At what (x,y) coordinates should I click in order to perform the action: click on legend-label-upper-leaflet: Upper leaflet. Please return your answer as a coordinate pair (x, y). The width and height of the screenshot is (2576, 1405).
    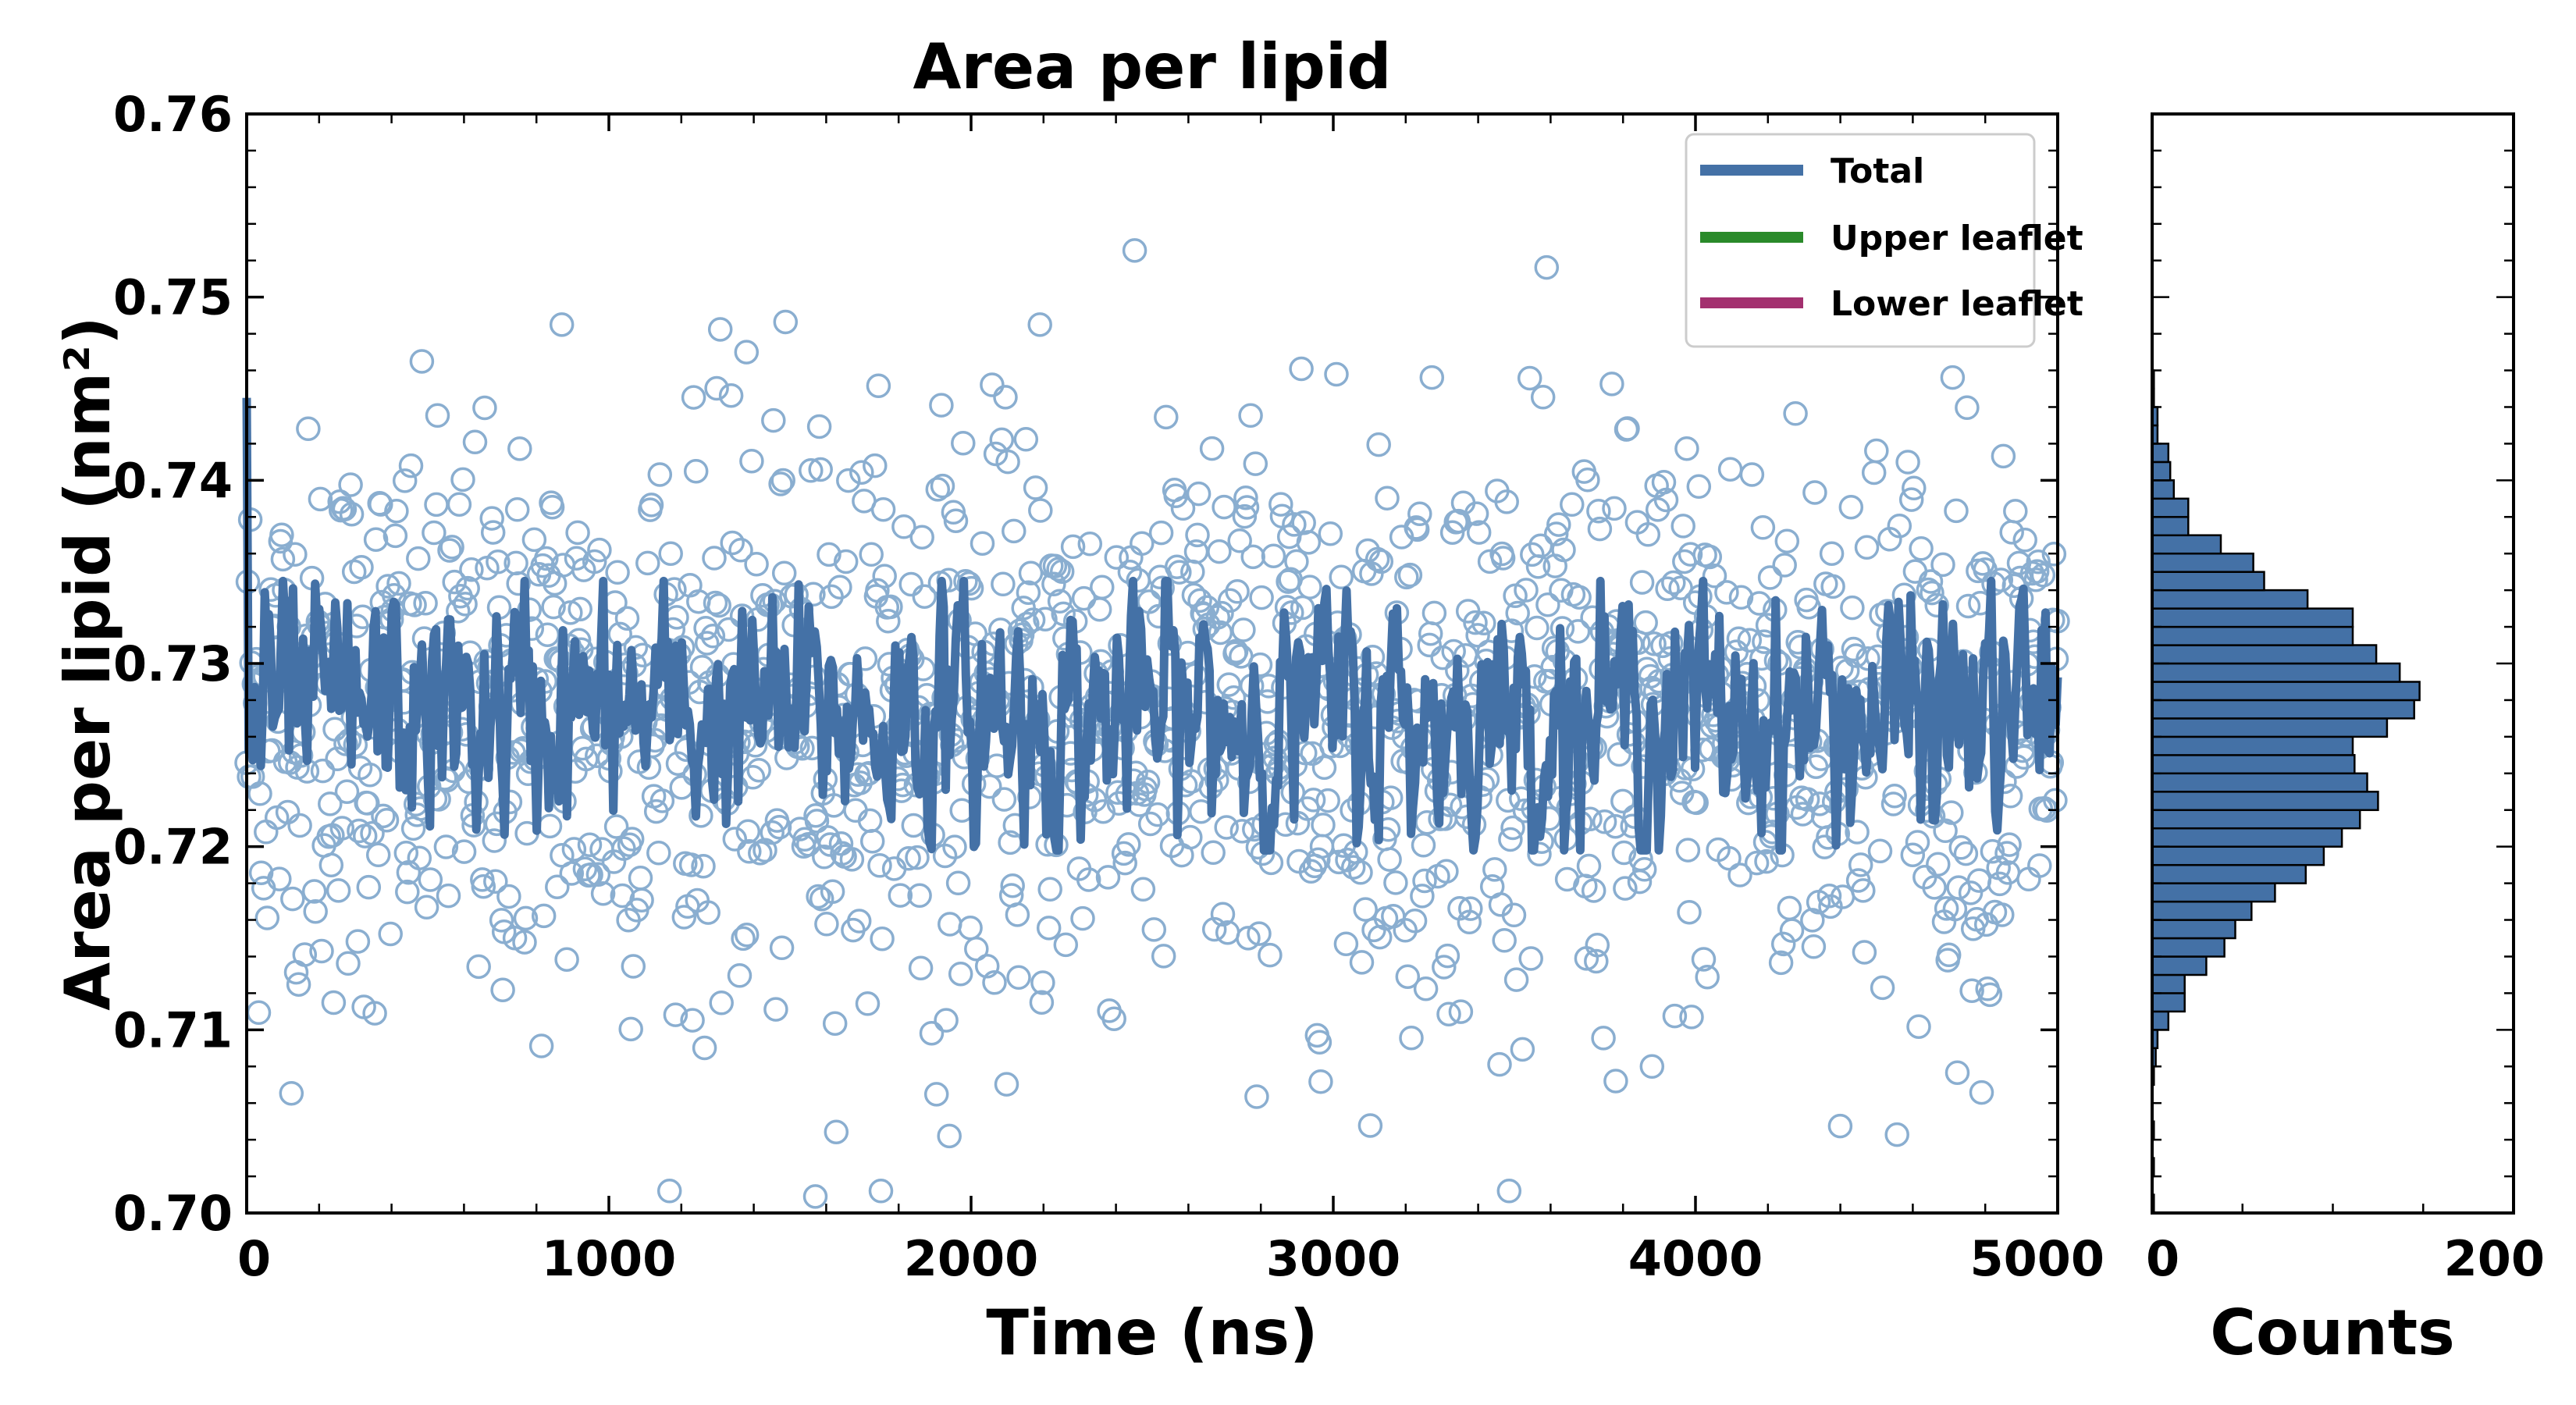
    Looking at the image, I should click on (1957, 239).